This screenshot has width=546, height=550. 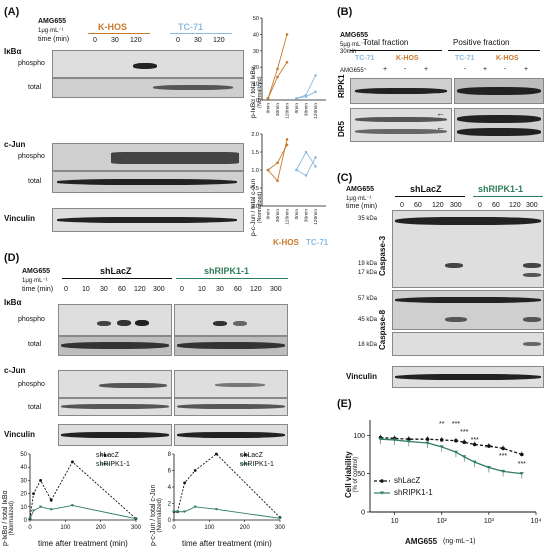 I want to click on panel-d-ikba-label: IκBα, so click(x=13, y=302).